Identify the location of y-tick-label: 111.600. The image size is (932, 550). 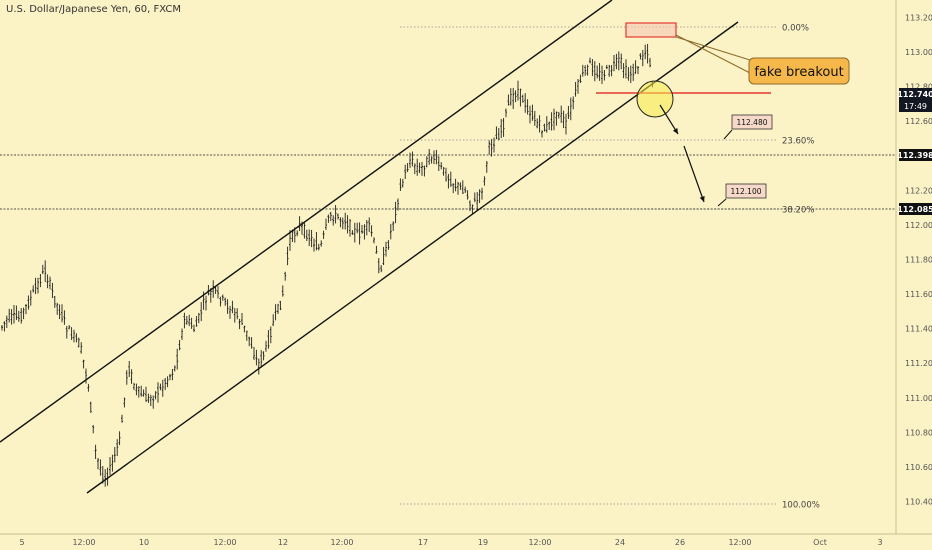
(918, 294).